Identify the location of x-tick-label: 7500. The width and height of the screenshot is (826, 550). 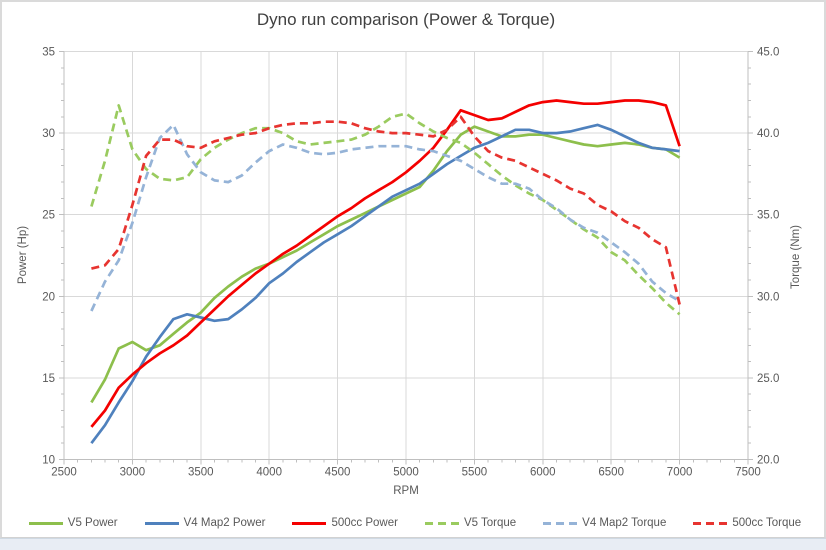
(748, 473).